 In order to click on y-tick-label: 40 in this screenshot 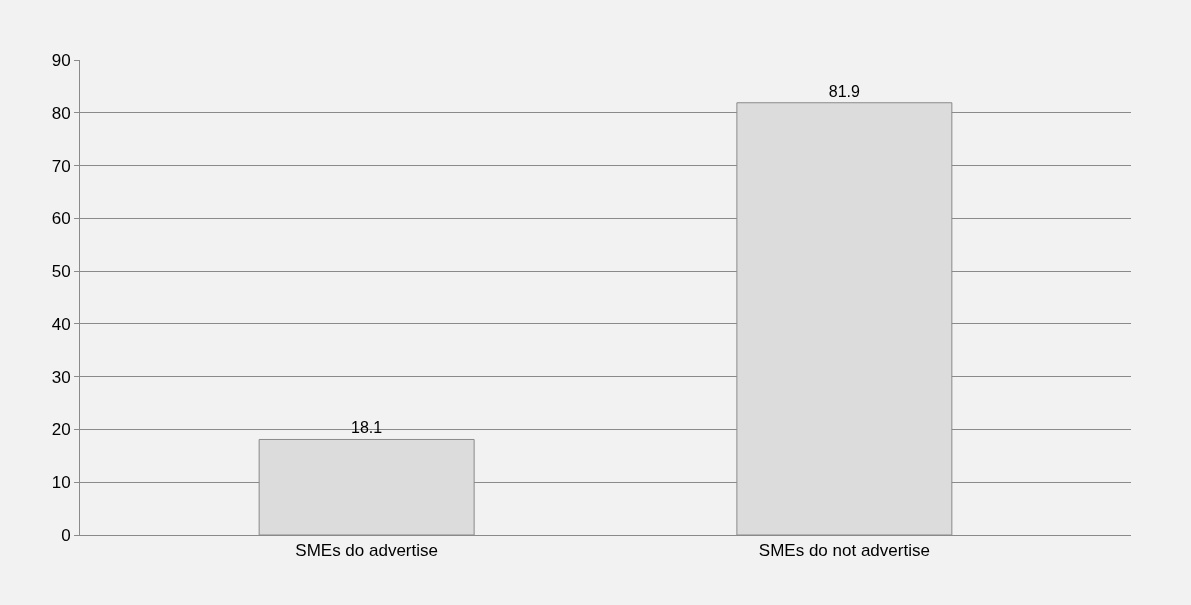, I will do `click(61, 324)`.